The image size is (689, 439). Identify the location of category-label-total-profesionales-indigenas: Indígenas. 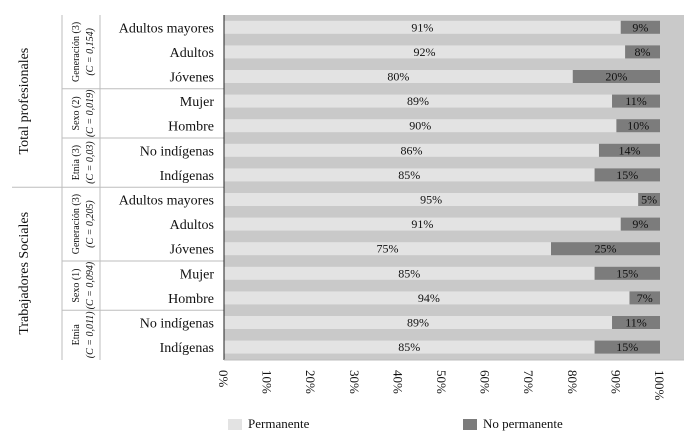
(187, 176).